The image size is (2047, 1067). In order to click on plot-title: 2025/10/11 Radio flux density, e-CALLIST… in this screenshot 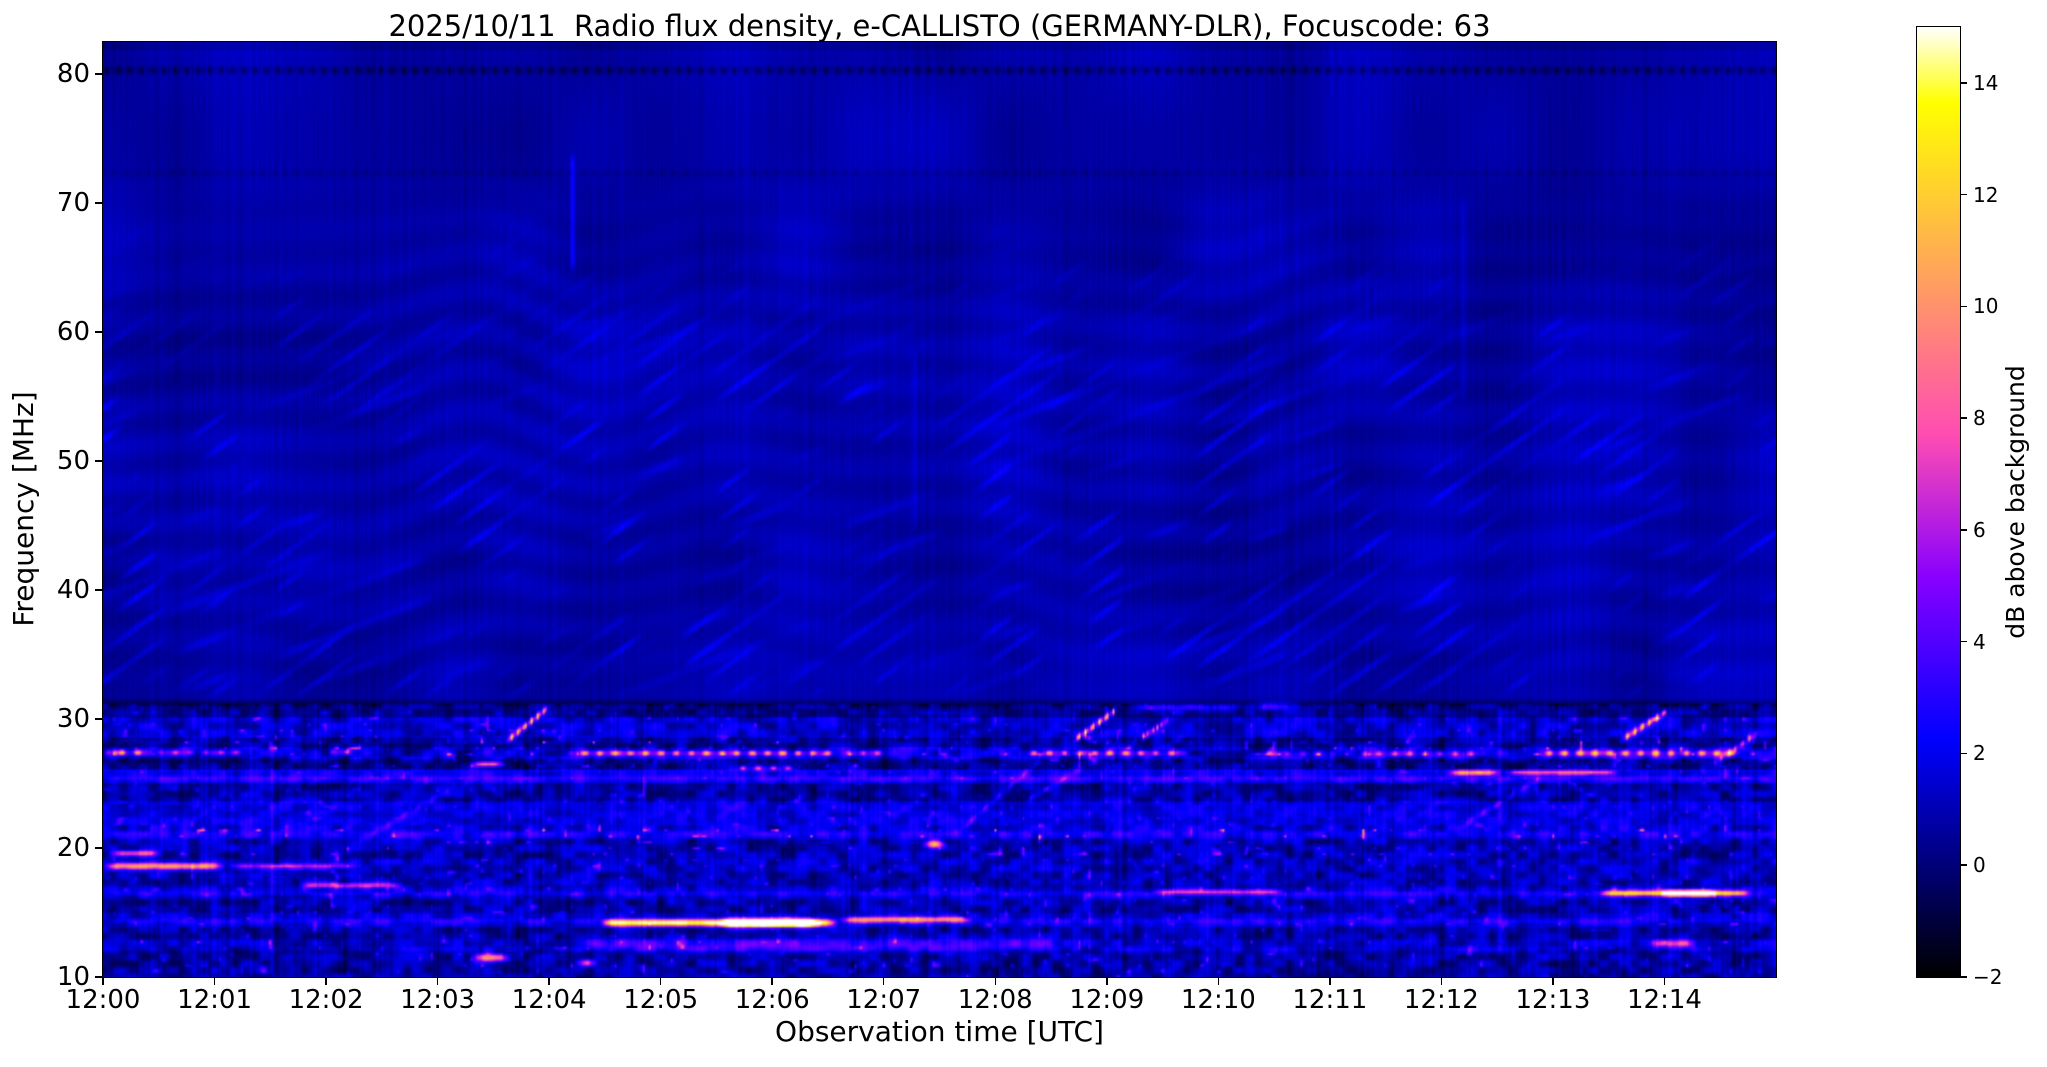, I will do `click(939, 26)`.